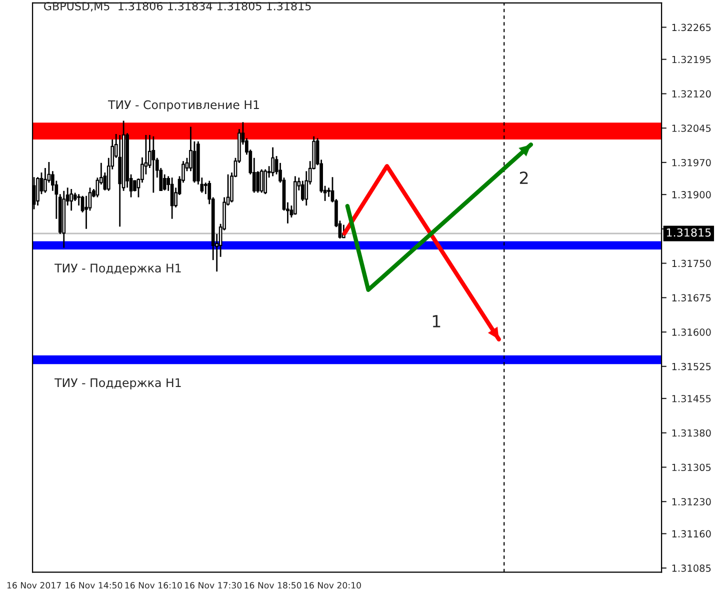 The height and width of the screenshot is (596, 723). Describe the element at coordinates (177, 7) in the screenshot. I see `chart-title: GBPUSD,M5 1.31806 1.31834 1.31805 1.31815` at that location.